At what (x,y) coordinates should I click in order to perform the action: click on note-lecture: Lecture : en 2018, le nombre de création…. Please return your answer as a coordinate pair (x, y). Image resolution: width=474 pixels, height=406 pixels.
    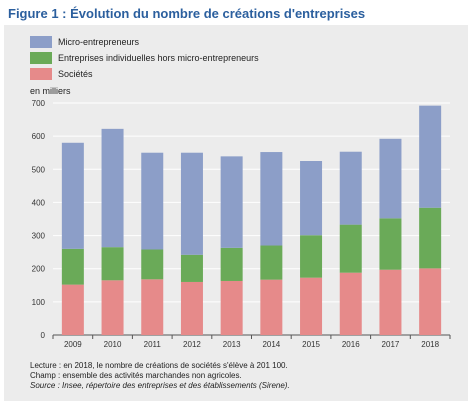
    Looking at the image, I should click on (159, 365).